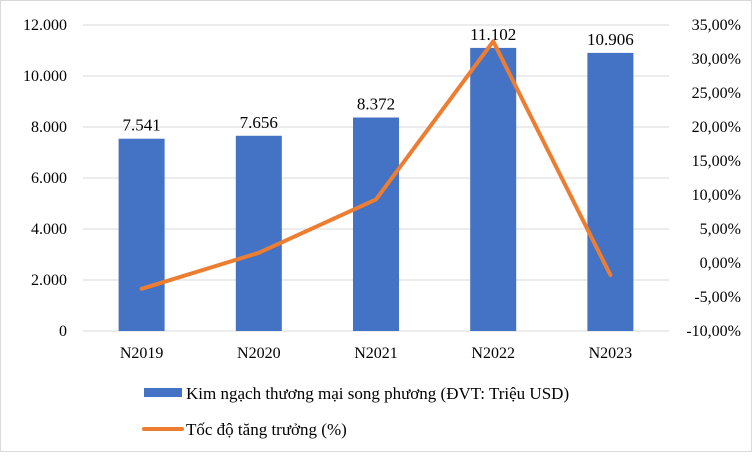 This screenshot has width=752, height=456. What do you see at coordinates (141, 125) in the screenshot?
I see `bar-data-label: 7.541` at bounding box center [141, 125].